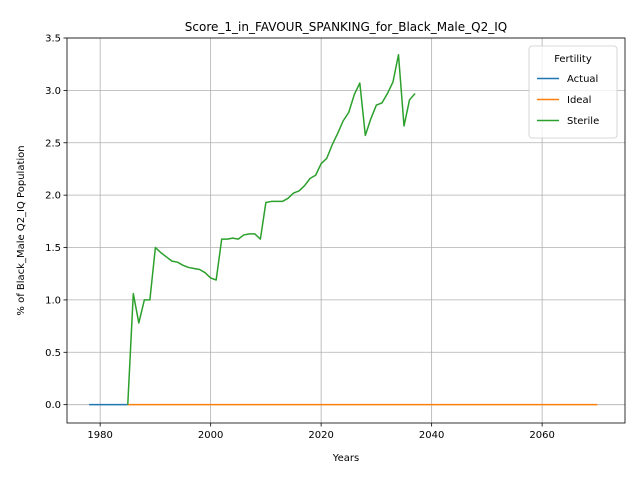 This screenshot has width=640, height=480. Describe the element at coordinates (53, 248) in the screenshot. I see `y-tick-label: 1.5` at that location.